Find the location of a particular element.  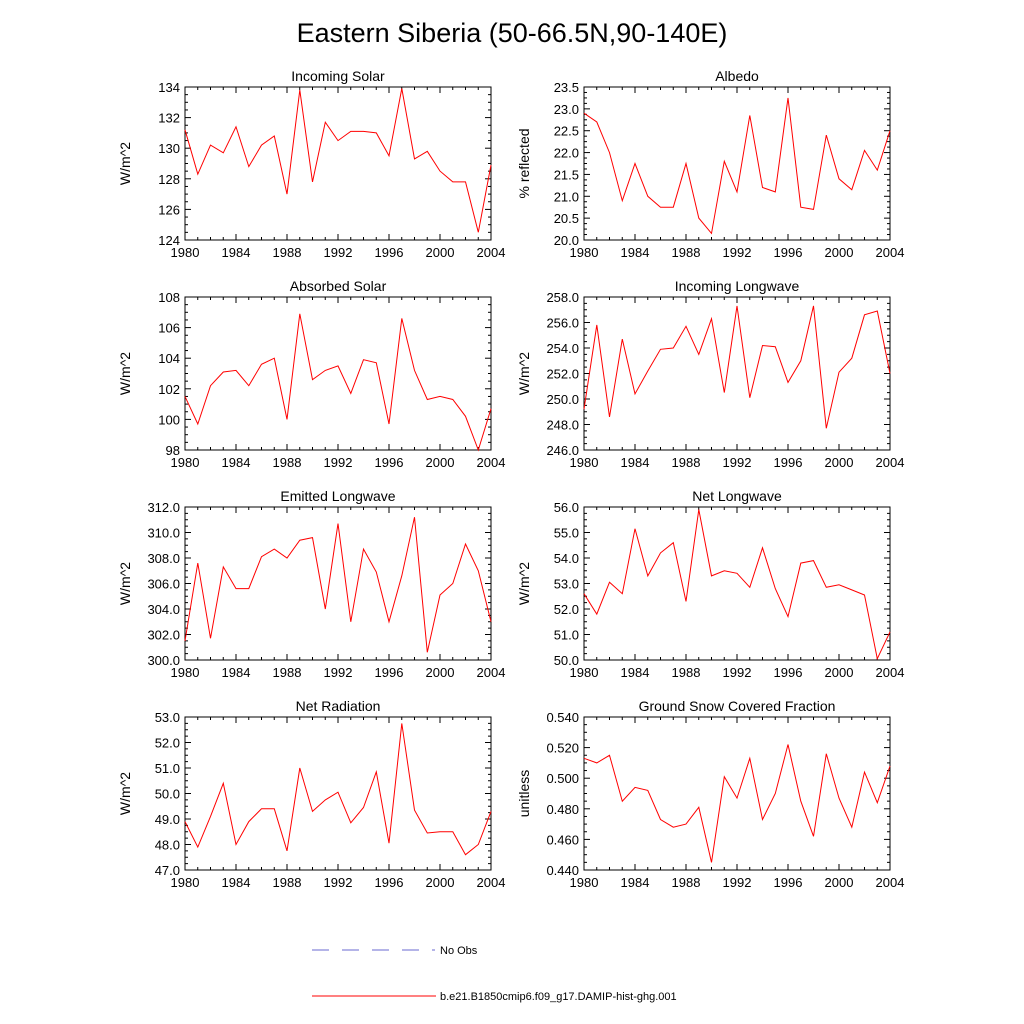

y-tick-label: 102 is located at coordinates (169, 389).